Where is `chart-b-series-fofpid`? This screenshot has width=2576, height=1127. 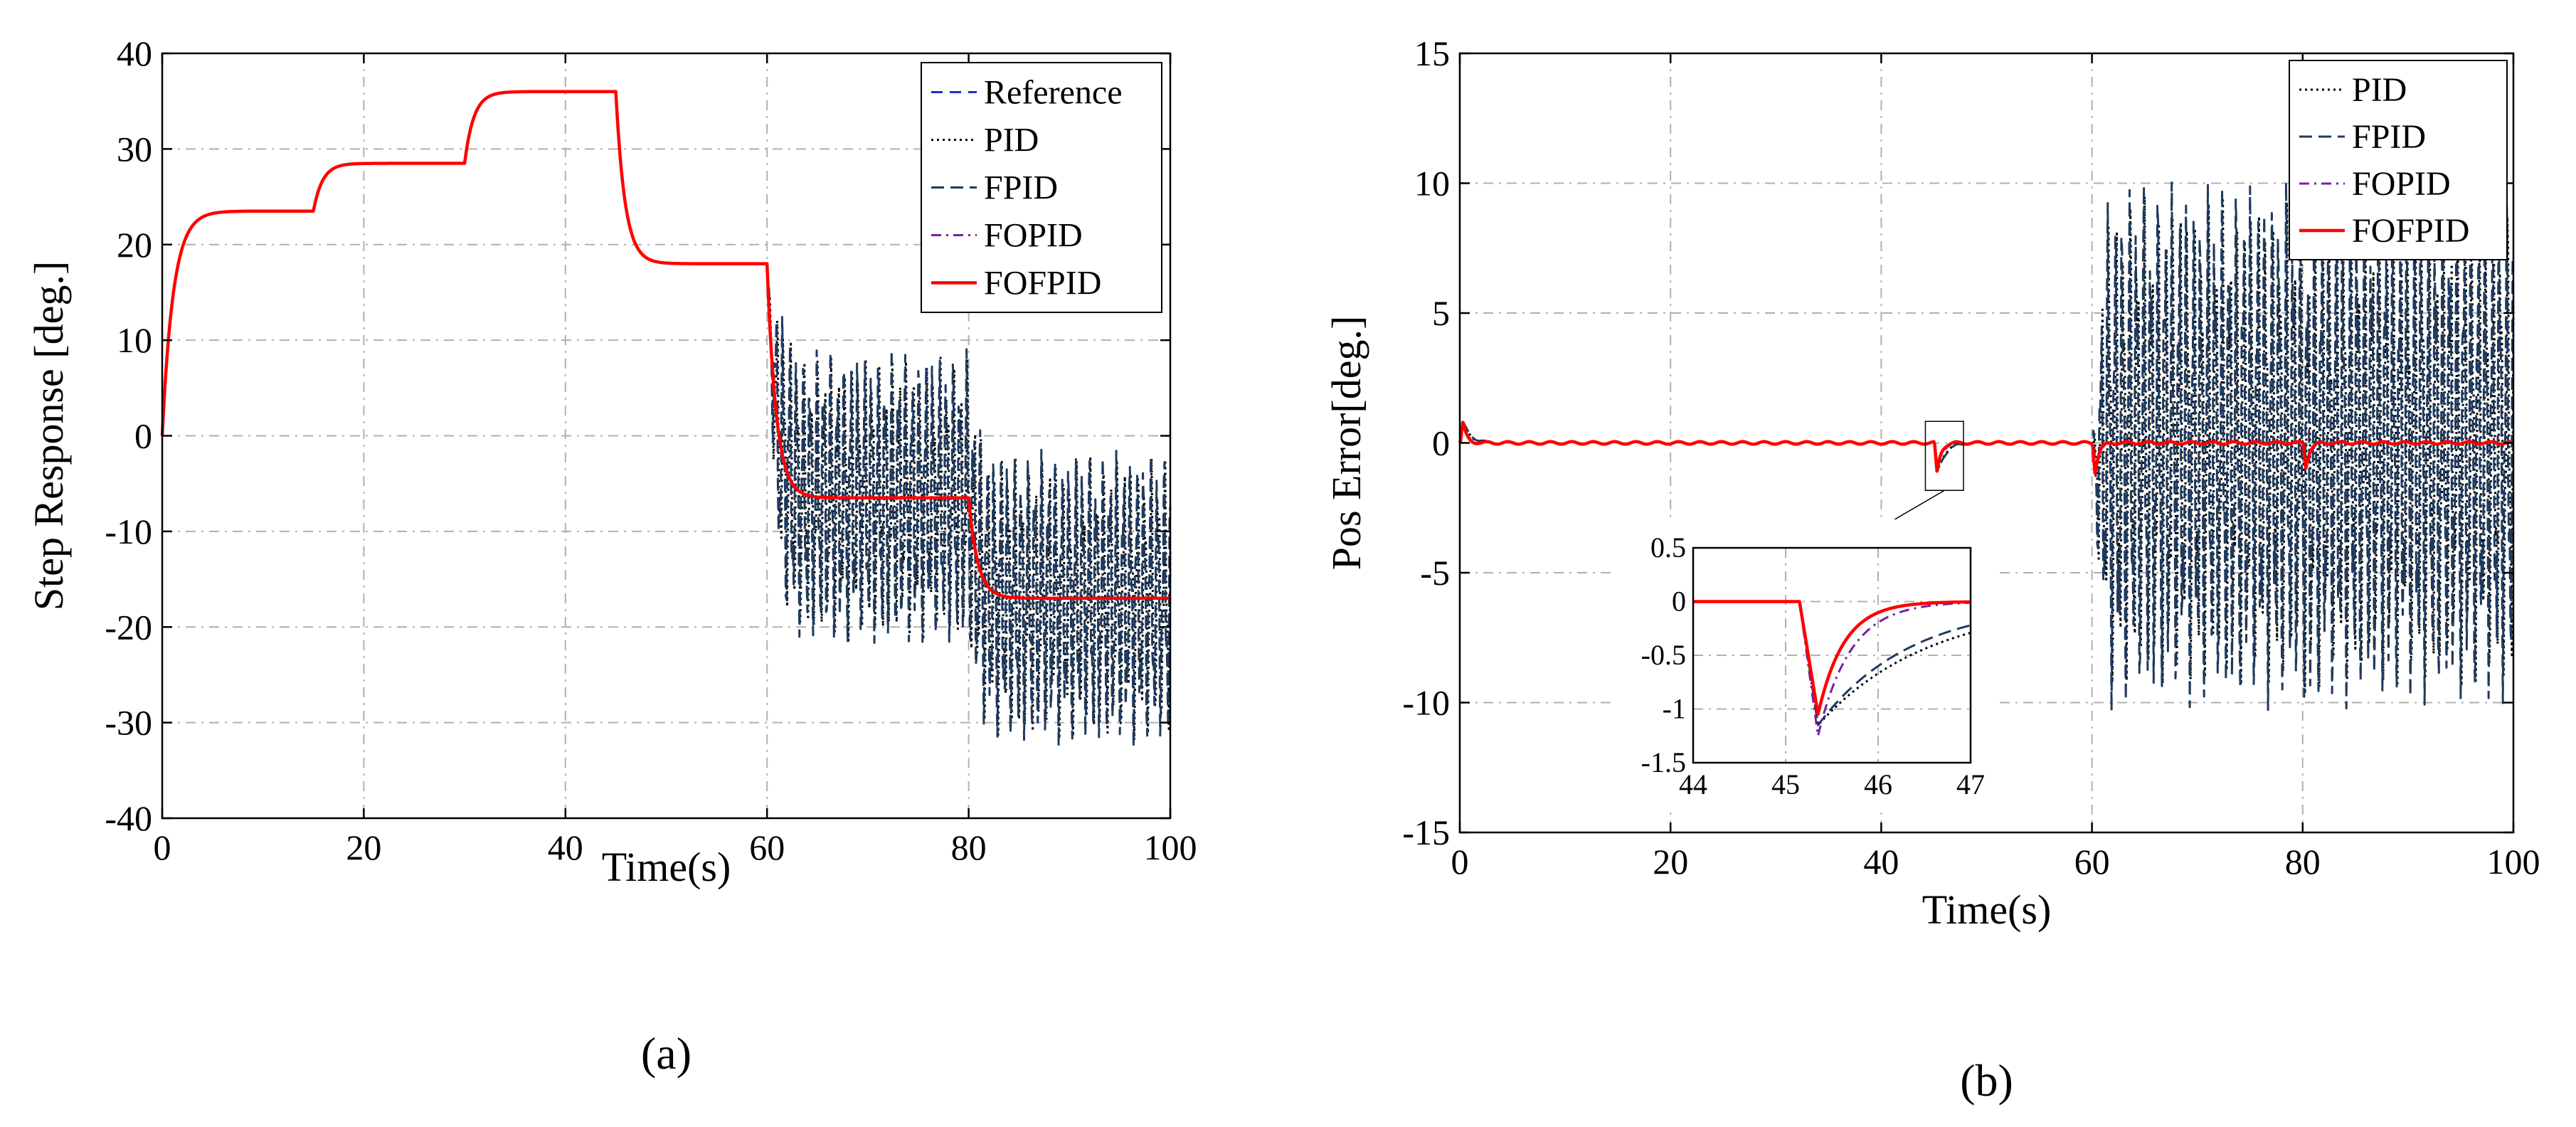 chart-b-series-fofpid is located at coordinates (1986, 448).